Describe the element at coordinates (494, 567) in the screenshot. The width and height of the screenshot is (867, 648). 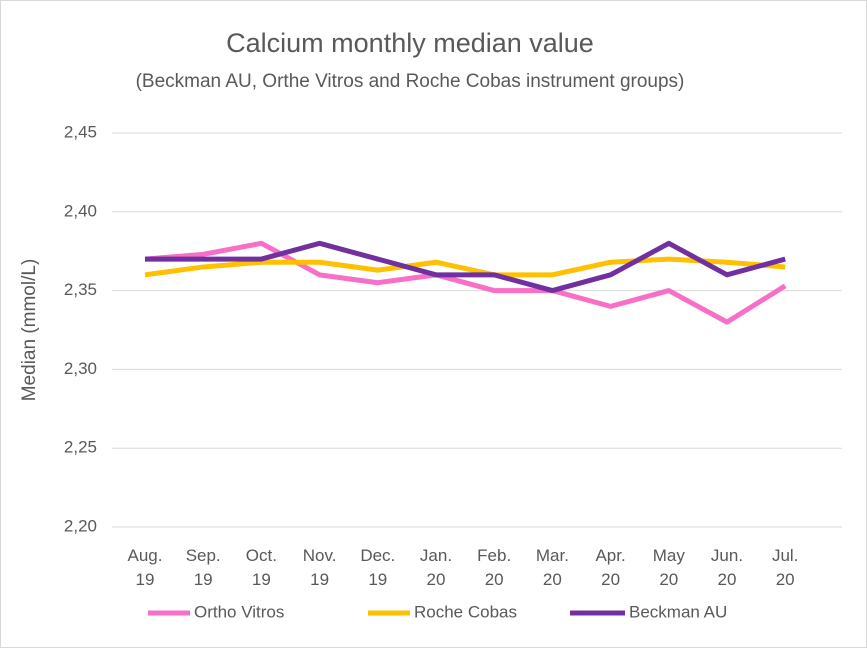
I see `x-tick-label: Feb. 20` at that location.